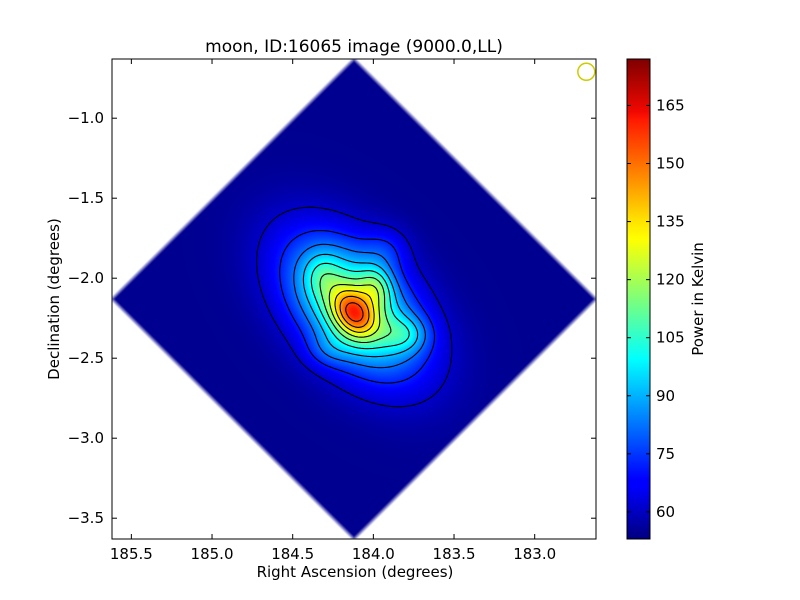  Describe the element at coordinates (86, 358) in the screenshot. I see `y-tick-label: −2.5` at that location.